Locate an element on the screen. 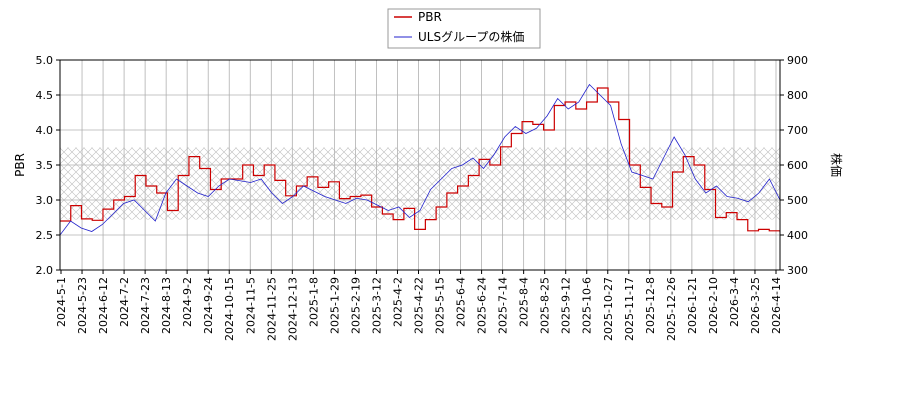 This screenshot has width=900, height=400. legend-box is located at coordinates (464, 28).